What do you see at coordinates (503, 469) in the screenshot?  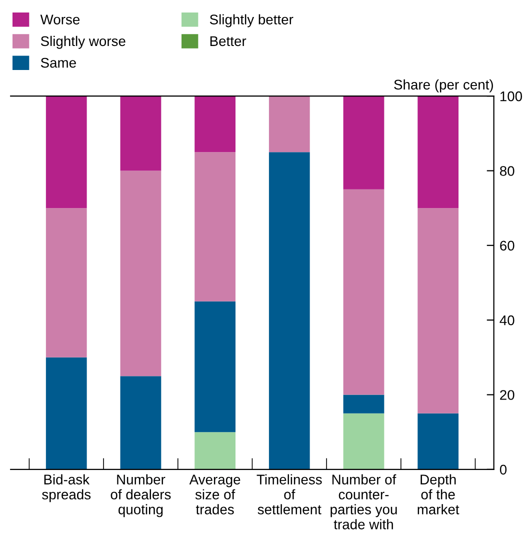 I see `y-tick-label: 0` at bounding box center [503, 469].